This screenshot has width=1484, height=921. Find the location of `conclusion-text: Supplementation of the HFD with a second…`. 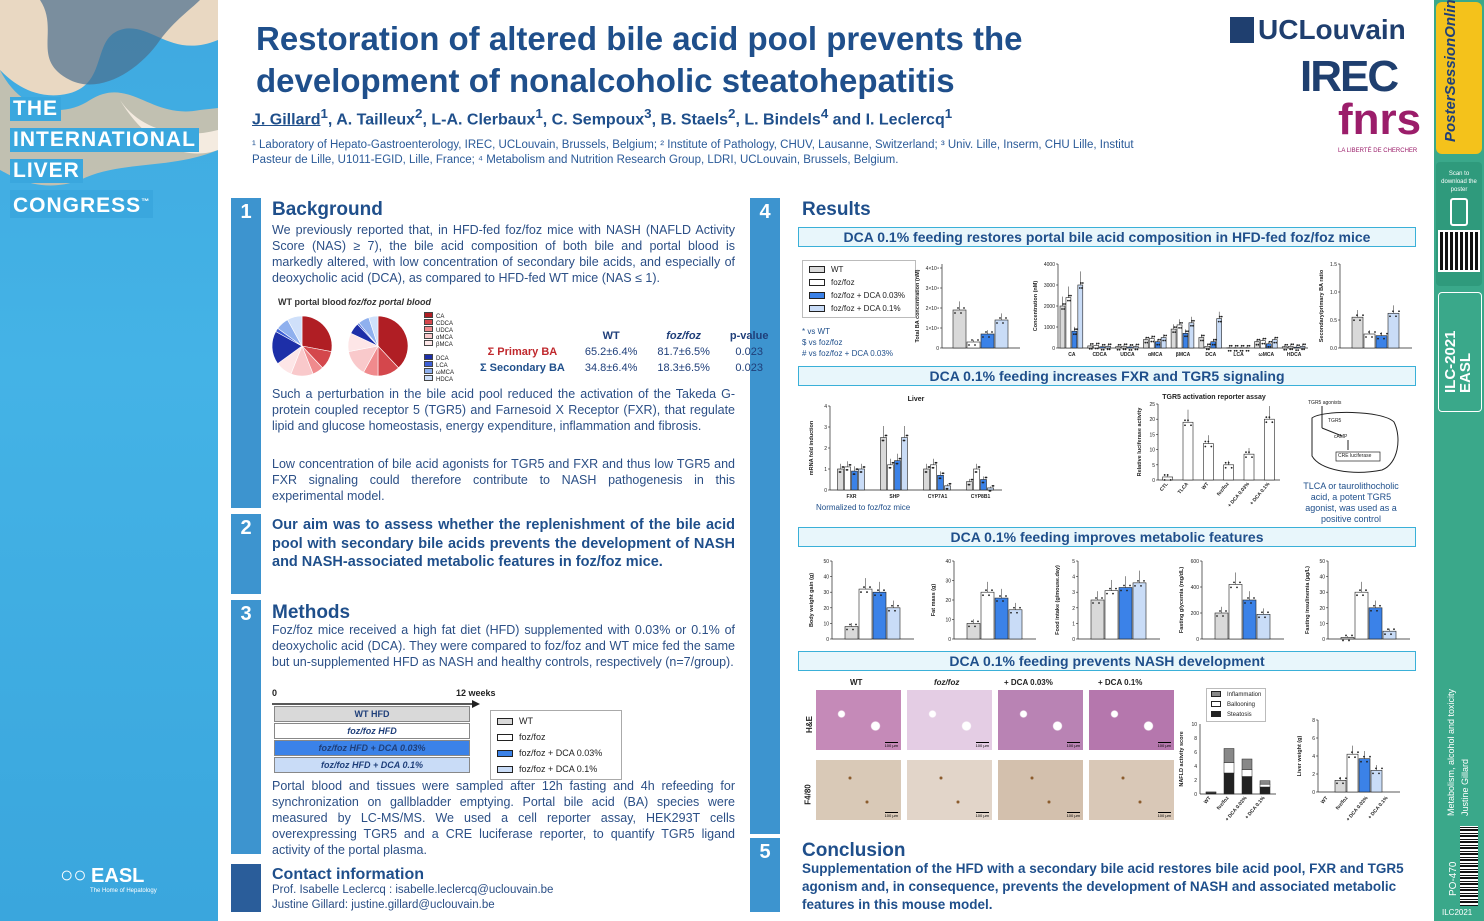

conclusion-text: Supplementation of the HFD with a second… is located at coordinates (1103, 886).